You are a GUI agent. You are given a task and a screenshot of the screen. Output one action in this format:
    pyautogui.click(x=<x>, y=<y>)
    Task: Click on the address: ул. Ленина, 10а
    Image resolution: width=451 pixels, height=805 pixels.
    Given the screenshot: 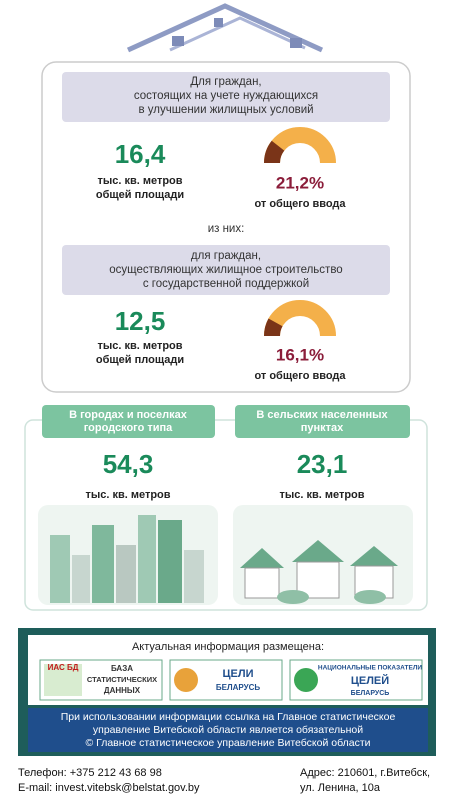 What is the action you would take?
    pyautogui.click(x=340, y=788)
    